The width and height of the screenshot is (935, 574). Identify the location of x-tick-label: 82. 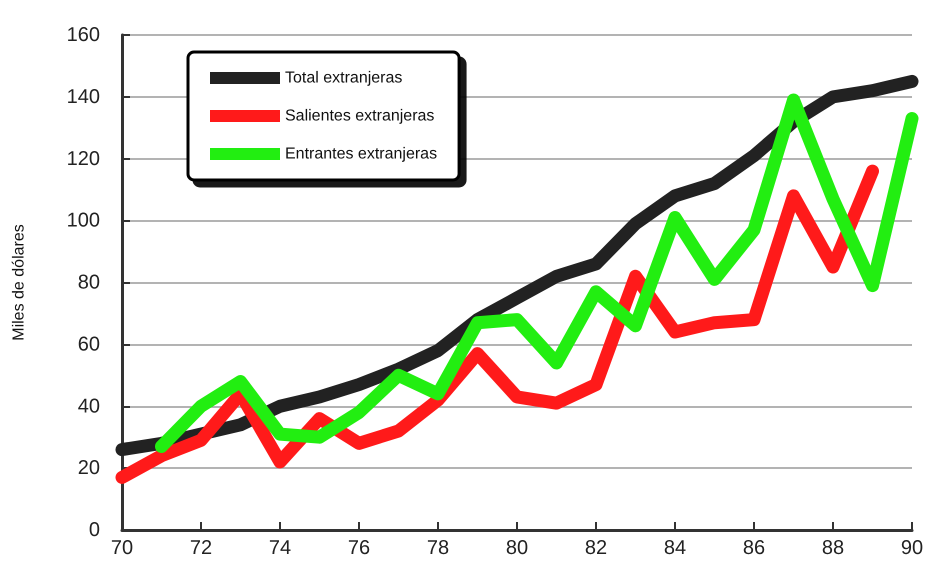
(596, 548).